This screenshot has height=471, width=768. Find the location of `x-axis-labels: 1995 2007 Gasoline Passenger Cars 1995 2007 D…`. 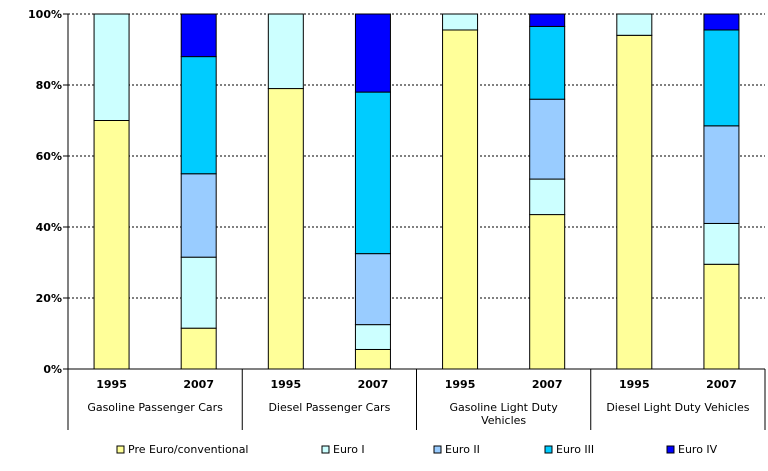

x-axis-labels: 1995 2007 Gasoline Passenger Cars 1995 2007 D… is located at coordinates (418, 402).